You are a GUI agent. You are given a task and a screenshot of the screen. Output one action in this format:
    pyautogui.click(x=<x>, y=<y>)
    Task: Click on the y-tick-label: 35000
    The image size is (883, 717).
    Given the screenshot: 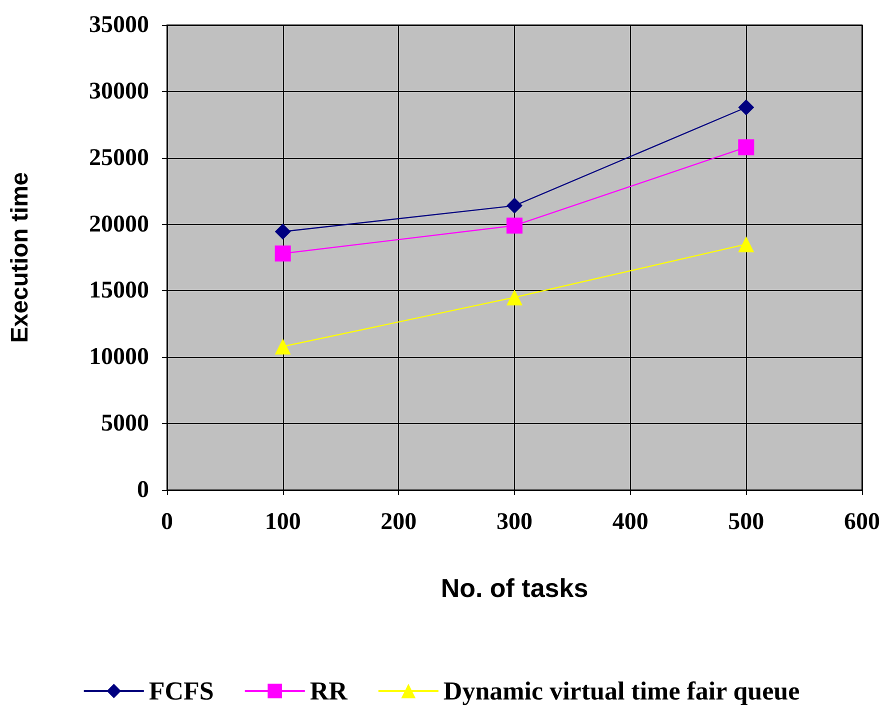 What is the action you would take?
    pyautogui.click(x=119, y=25)
    